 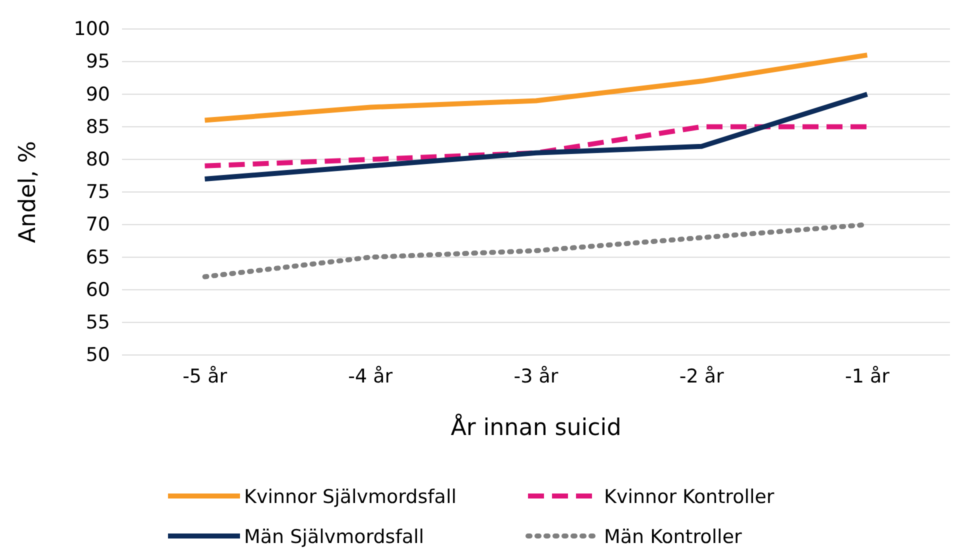 I want to click on y-tick-label: 60, so click(x=98, y=289).